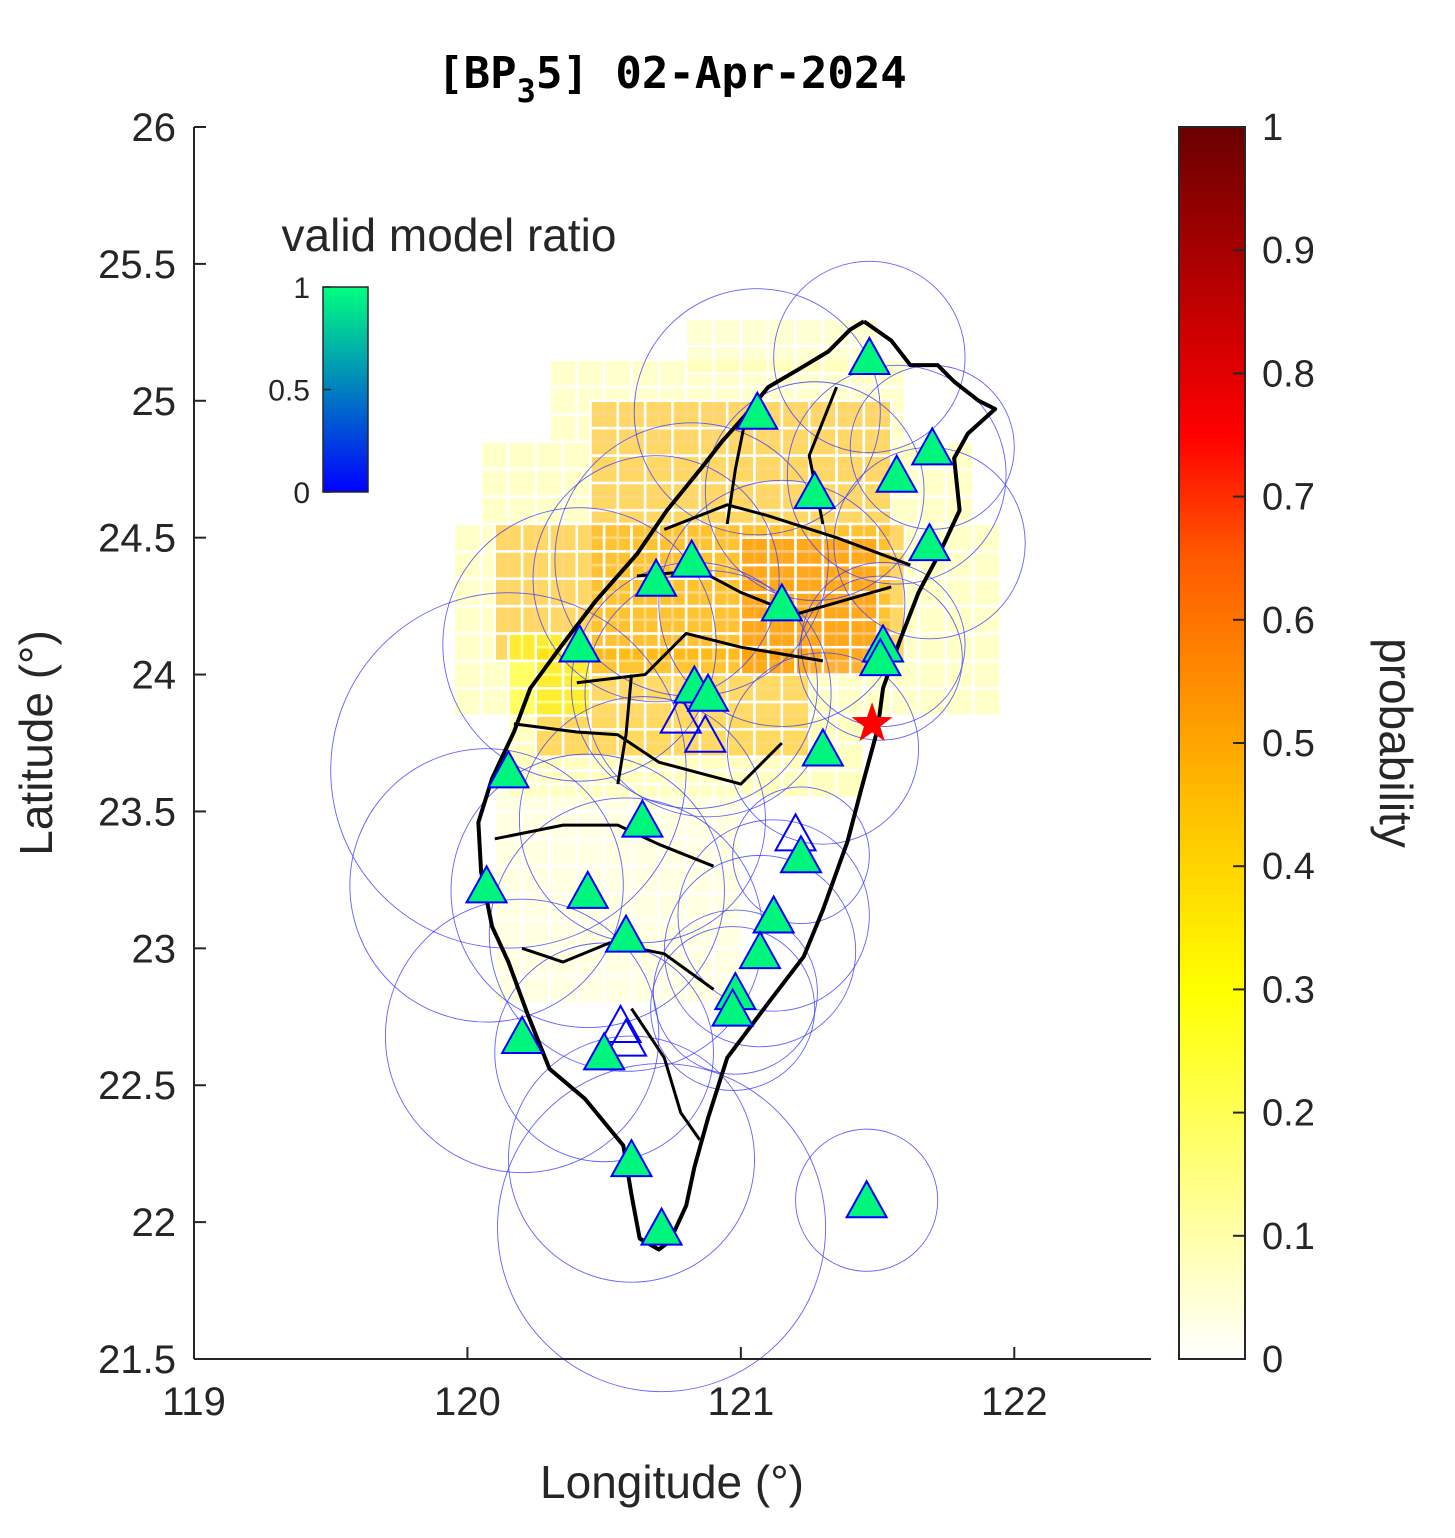 This screenshot has width=1455, height=1538. I want to click on colorbar-tick-label: 0.5, so click(1288, 744).